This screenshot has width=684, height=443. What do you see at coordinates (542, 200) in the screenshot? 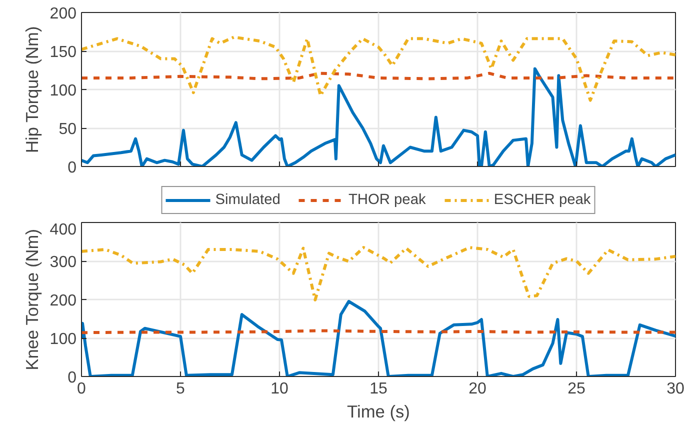
I see `legend-label: ESCHER peak` at bounding box center [542, 200].